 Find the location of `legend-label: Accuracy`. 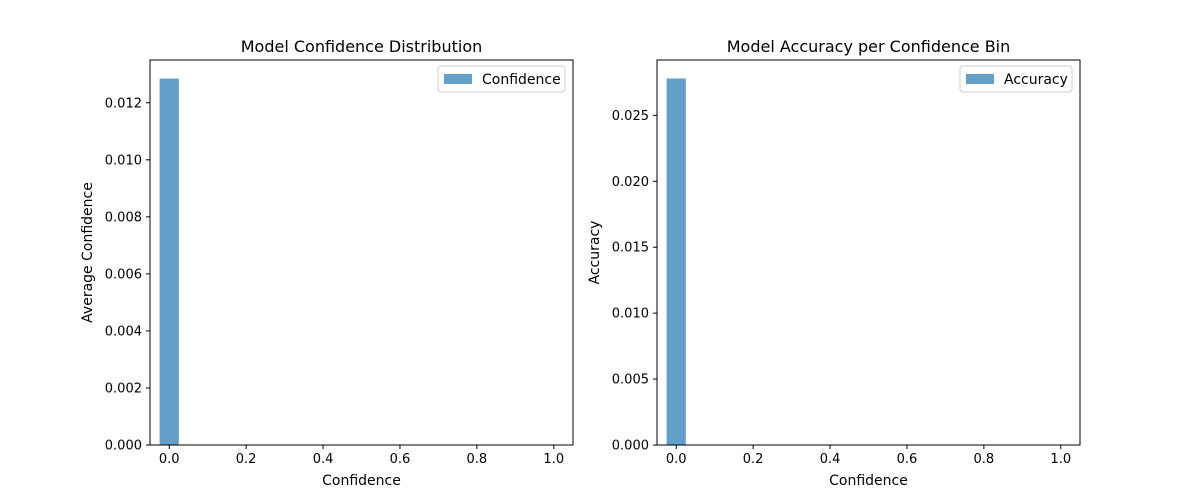

legend-label: Accuracy is located at coordinates (1036, 80).